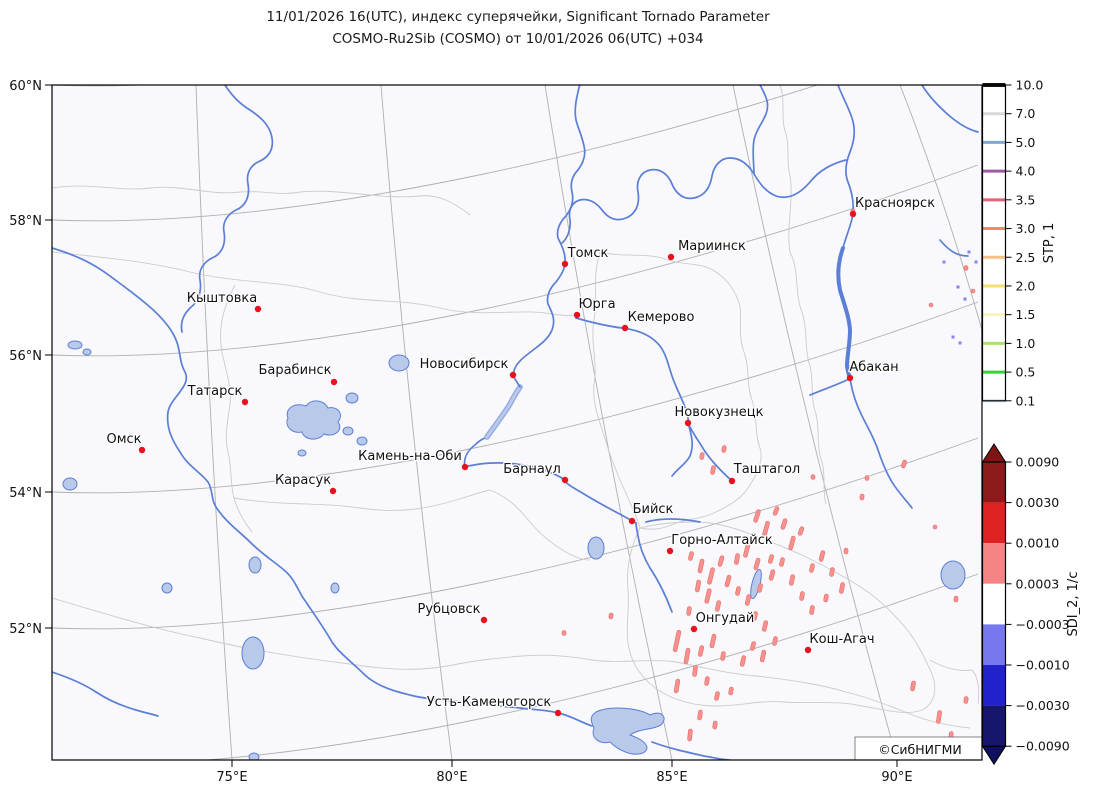 The height and width of the screenshot is (791, 1099). I want to click on city-label: Таштагол, so click(766, 469).